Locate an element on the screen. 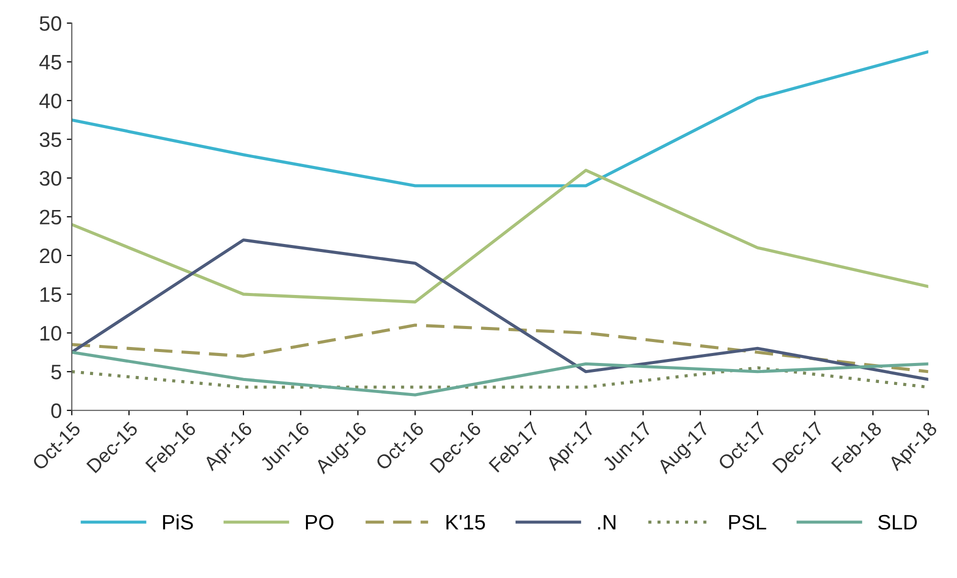  legend-label: SLD is located at coordinates (897, 522).